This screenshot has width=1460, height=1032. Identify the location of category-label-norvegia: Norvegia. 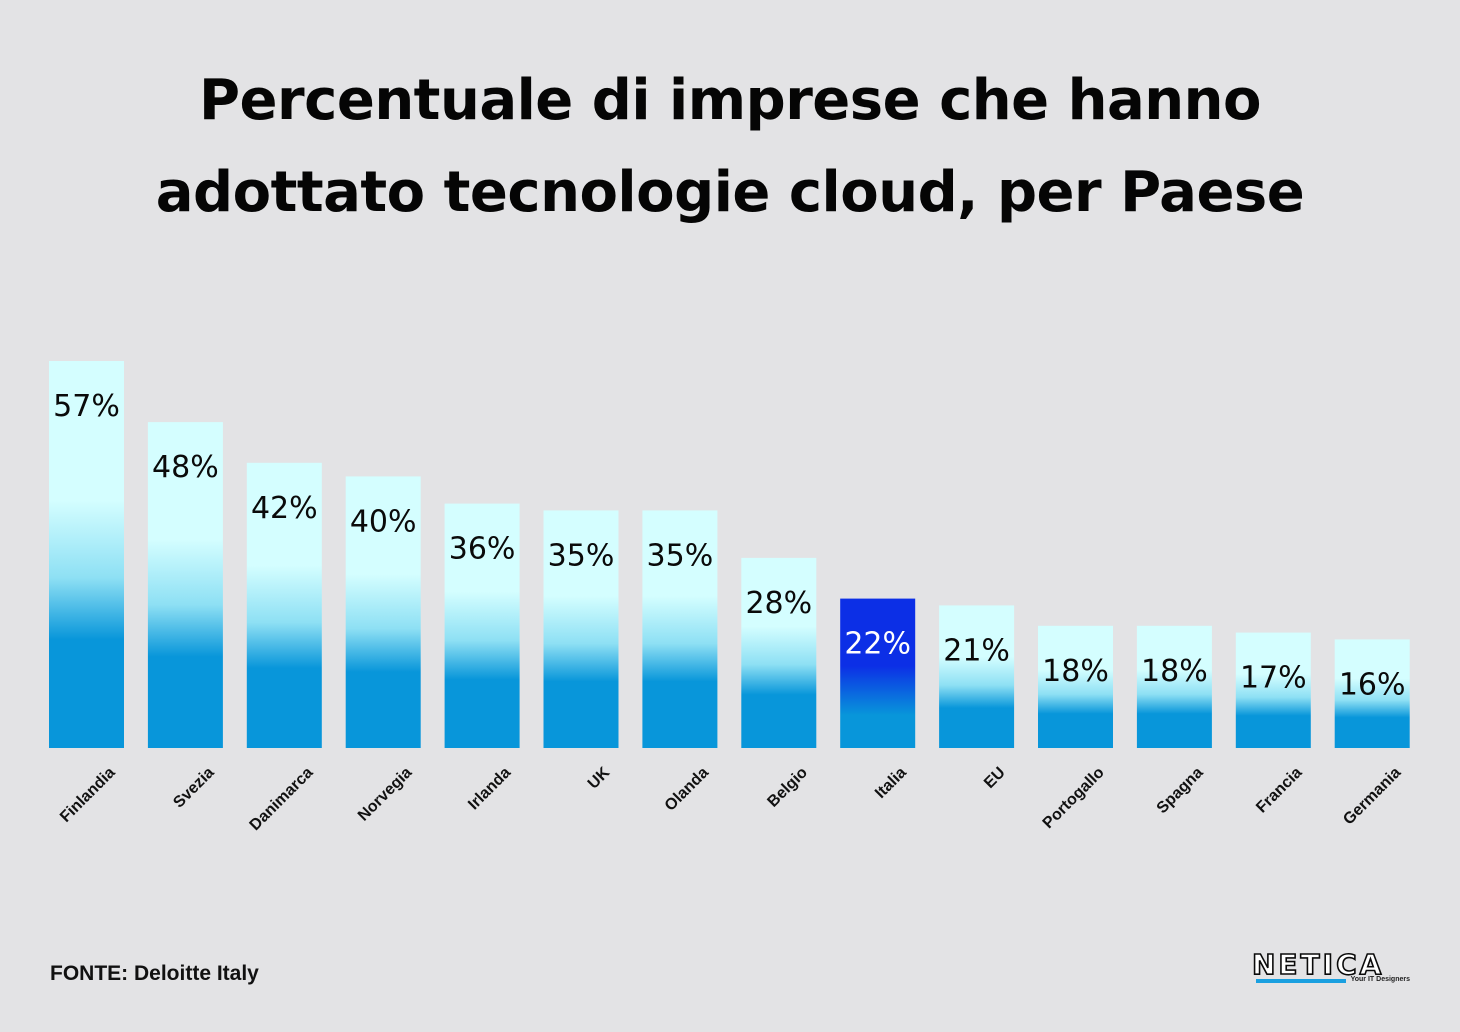
(385, 794).